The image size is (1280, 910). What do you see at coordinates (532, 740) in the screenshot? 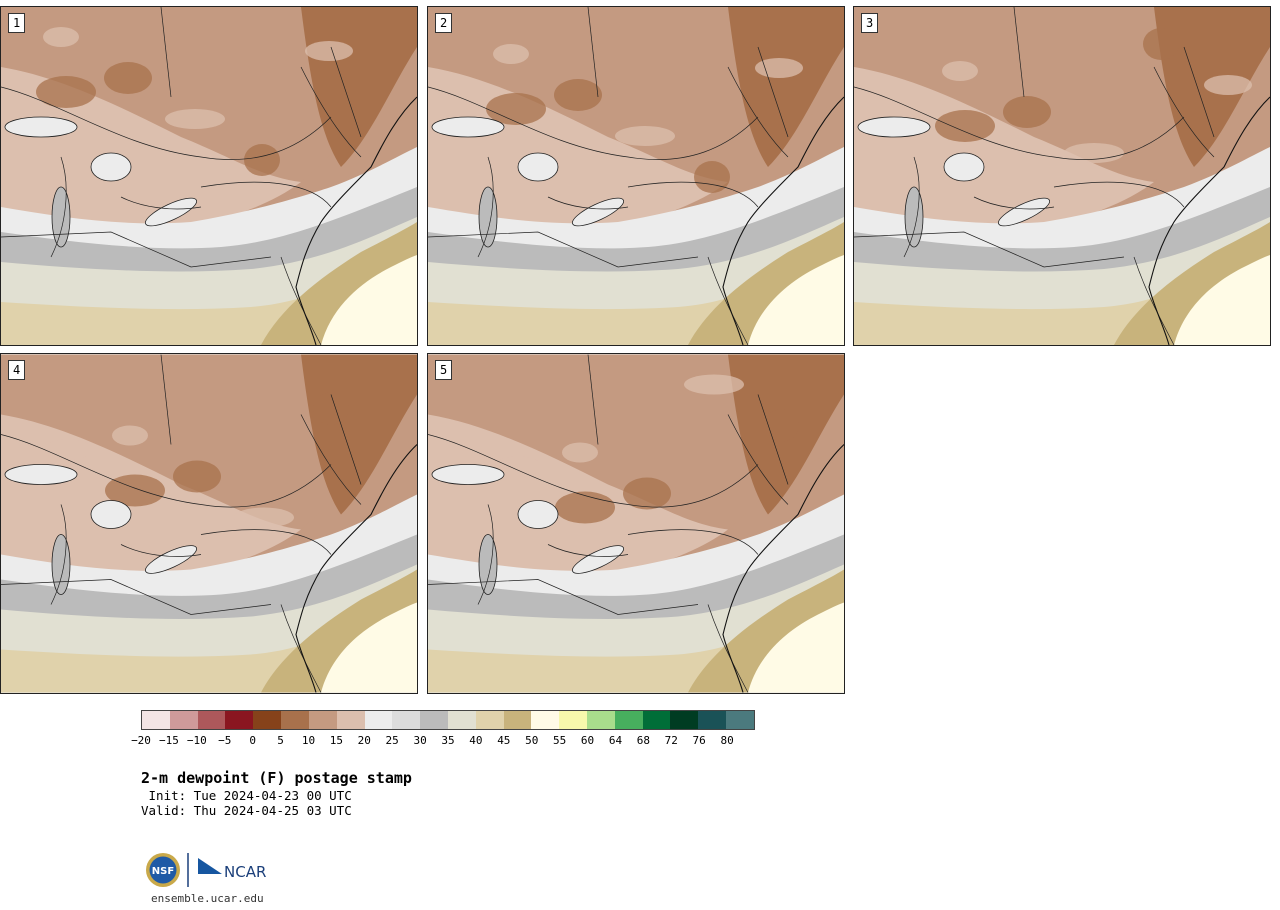
I see `colorbar-tick-label: 50` at bounding box center [532, 740].